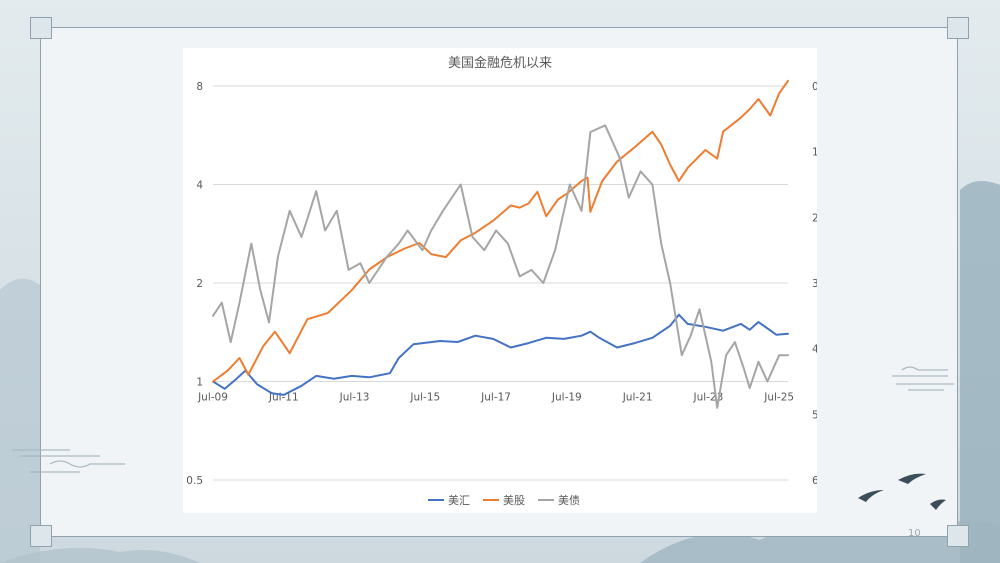 The height and width of the screenshot is (563, 1000). I want to click on chart-title: 美国金融危机以来, so click(500, 63).